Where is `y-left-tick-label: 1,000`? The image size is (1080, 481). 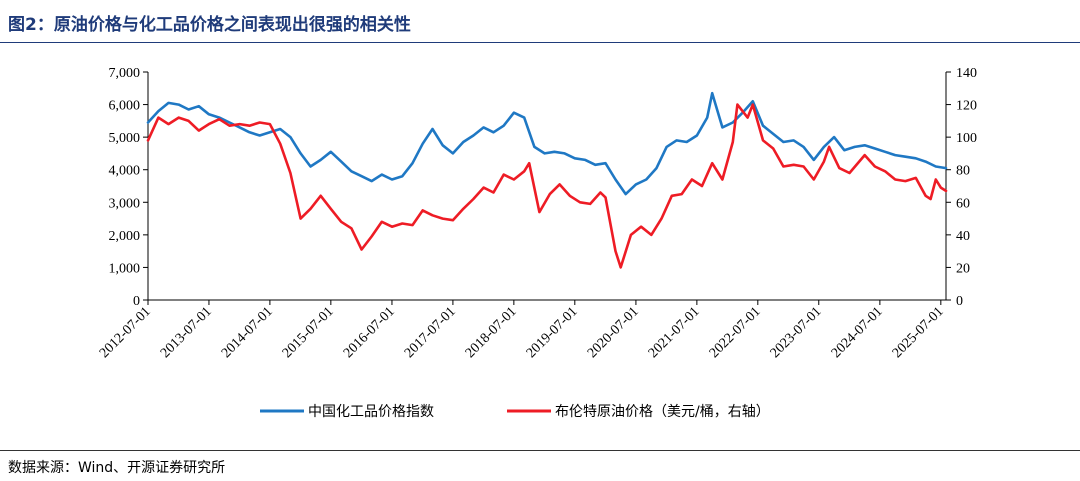
y-left-tick-label: 1,000 is located at coordinates (125, 268).